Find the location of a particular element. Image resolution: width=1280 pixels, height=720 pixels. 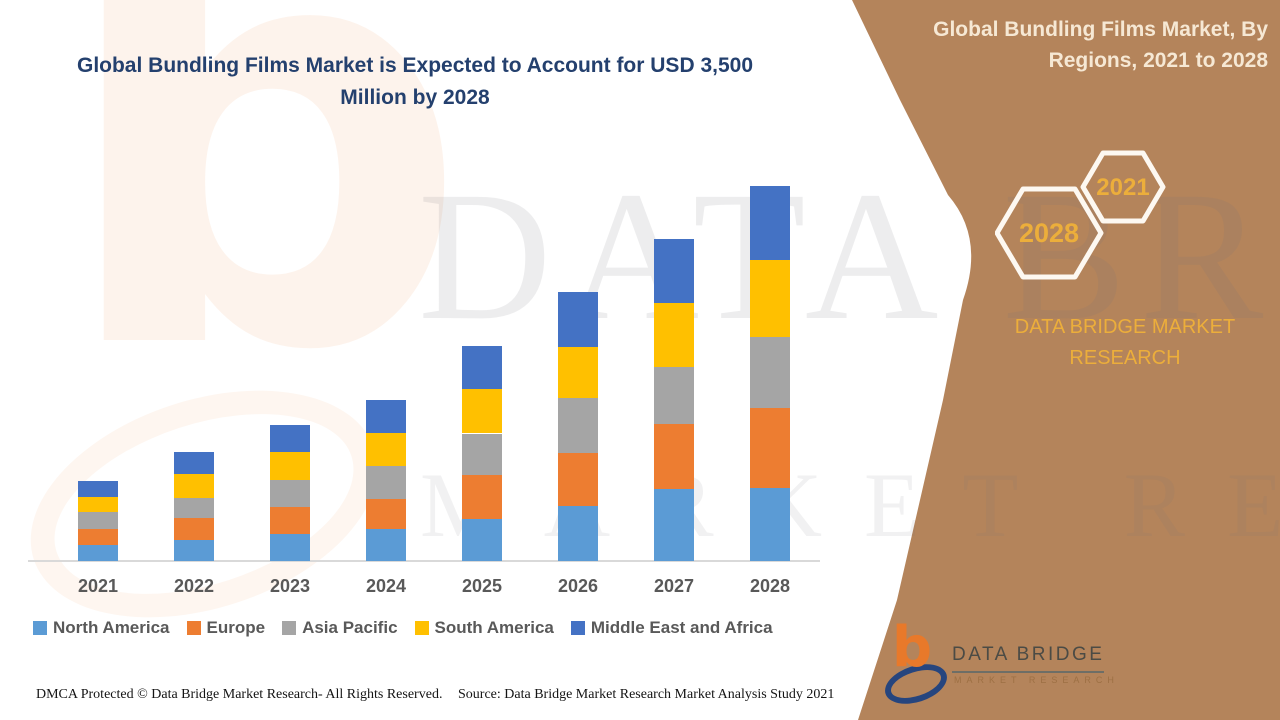

x-axis-label-2023: 2023 is located at coordinates (290, 586).